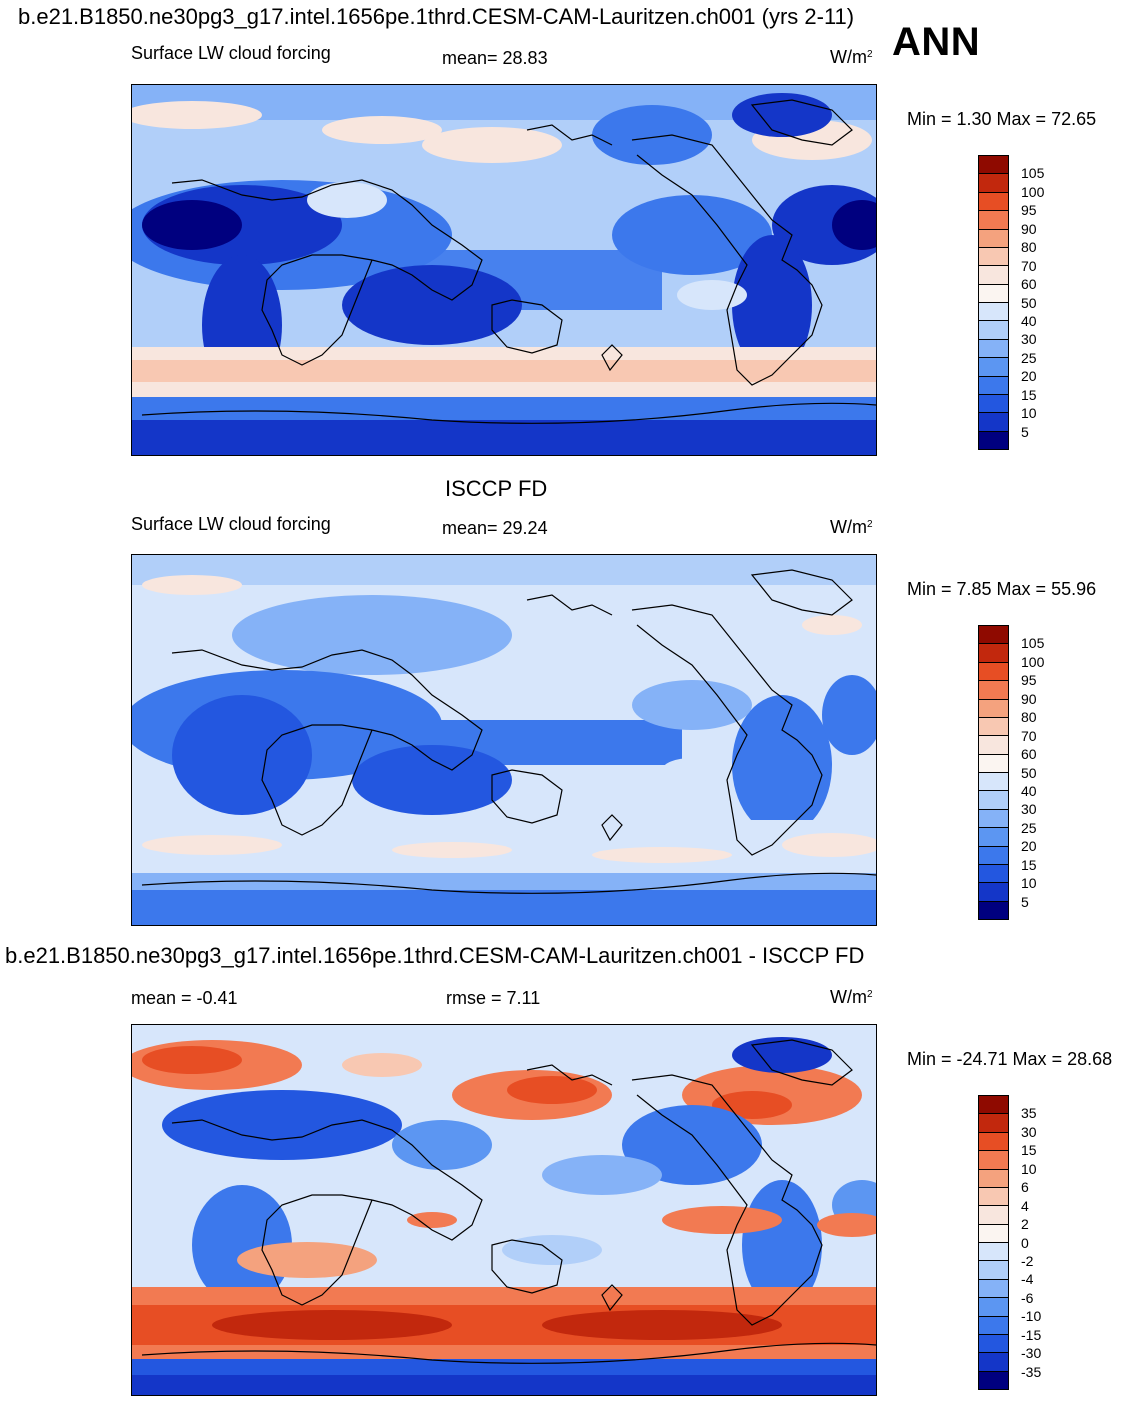 The height and width of the screenshot is (1404, 1127). I want to click on panel2-colorbar-tick-label: 25, so click(1029, 827).